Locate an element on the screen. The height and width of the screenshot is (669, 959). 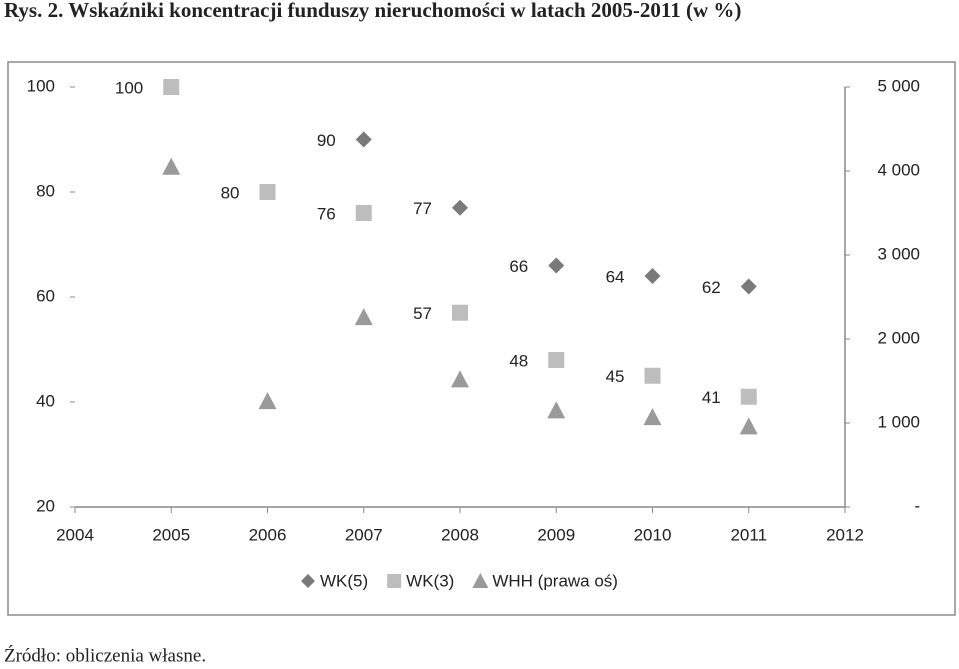
y-tick-label: 40 is located at coordinates (45, 400).